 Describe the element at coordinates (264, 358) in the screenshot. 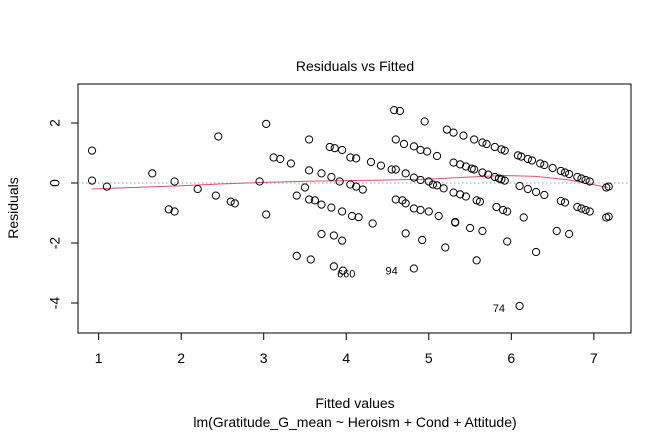

I see `x-tick-label: 3` at that location.